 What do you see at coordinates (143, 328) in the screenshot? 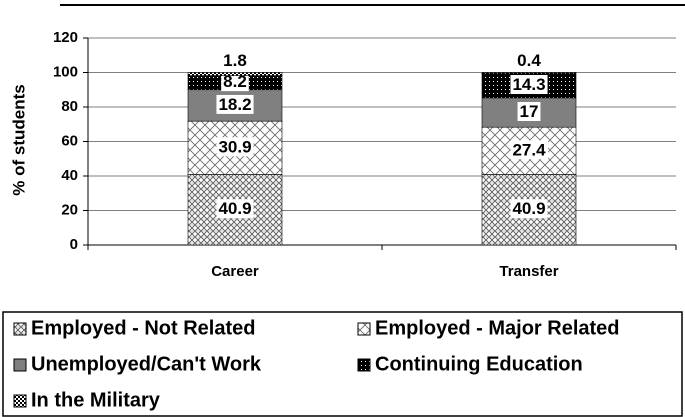
I see `legend-label: Employed - Not Related` at bounding box center [143, 328].